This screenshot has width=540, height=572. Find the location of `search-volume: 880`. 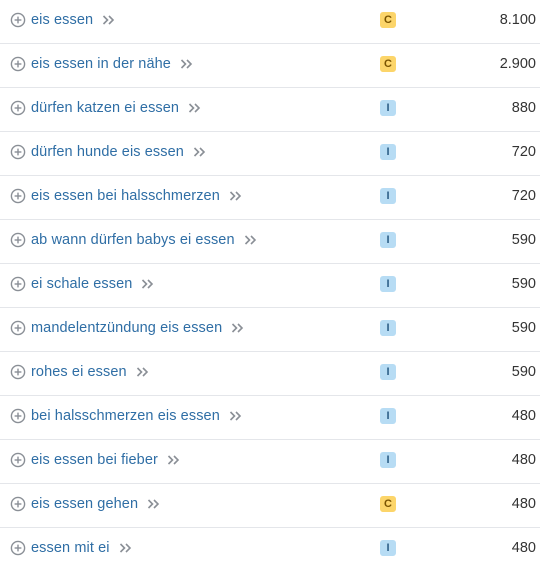

search-volume: 880 is located at coordinates (523, 107).